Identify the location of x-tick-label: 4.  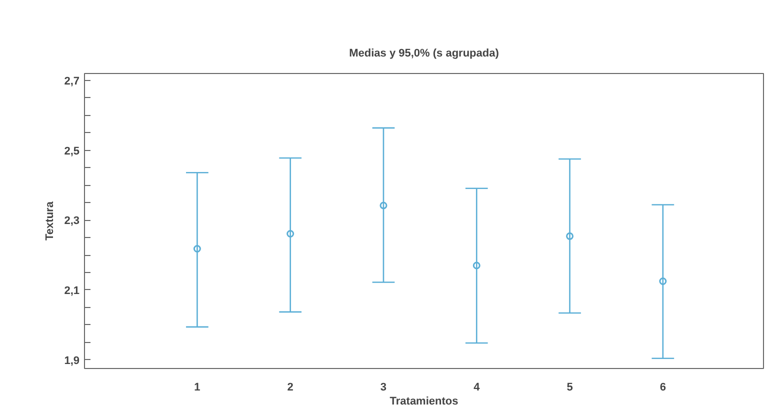
(477, 388).